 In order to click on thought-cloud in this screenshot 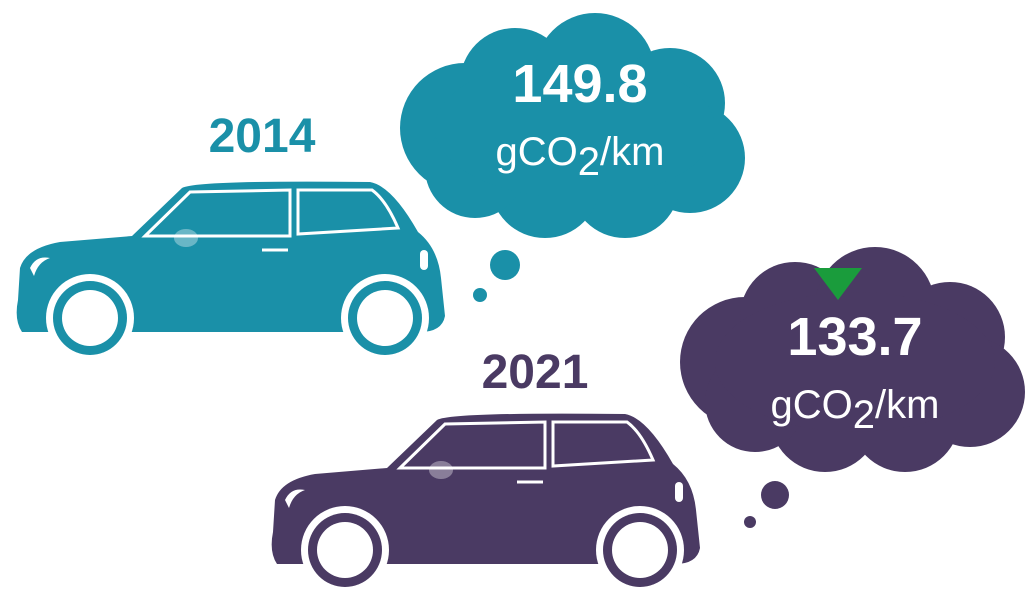, I will do `click(572, 125)`.